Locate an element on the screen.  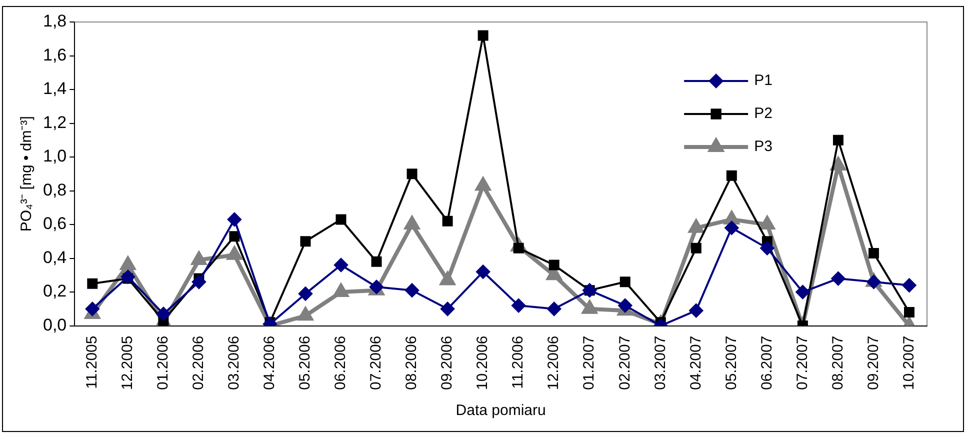
x-tick-label: 04.2006 is located at coordinates (269, 363).